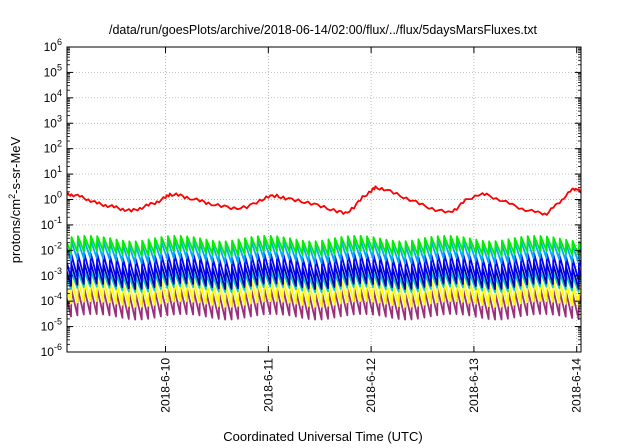  What do you see at coordinates (324, 245) in the screenshot?
I see `series-line` at bounding box center [324, 245].